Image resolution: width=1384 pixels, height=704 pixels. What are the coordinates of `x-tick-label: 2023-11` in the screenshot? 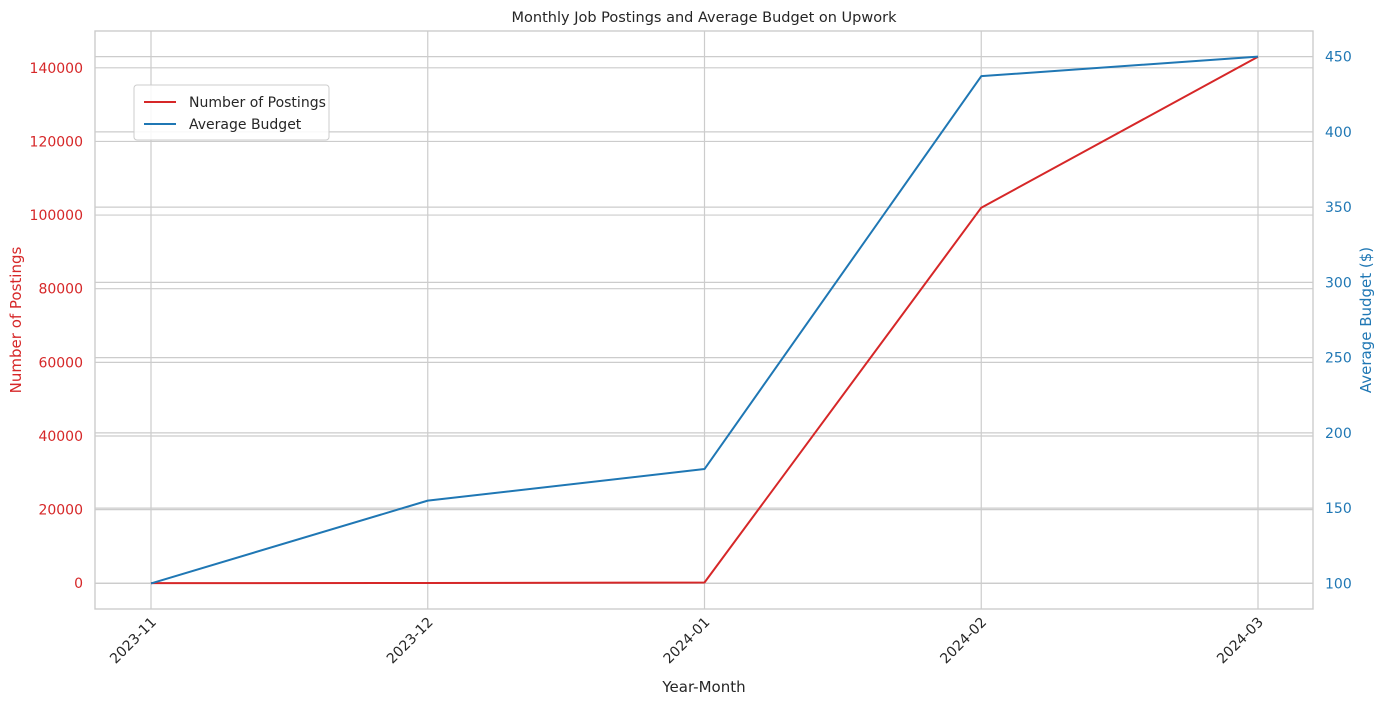 It's located at (133, 641).